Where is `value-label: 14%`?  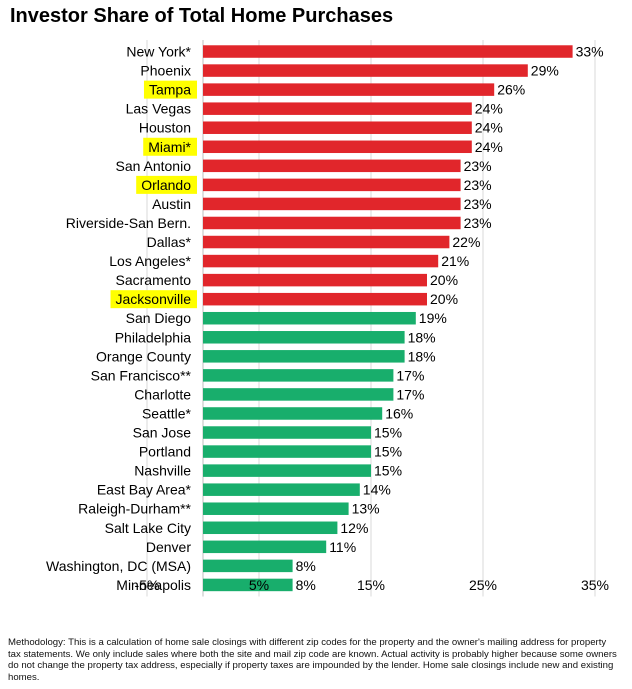 value-label: 14% is located at coordinates (377, 490).